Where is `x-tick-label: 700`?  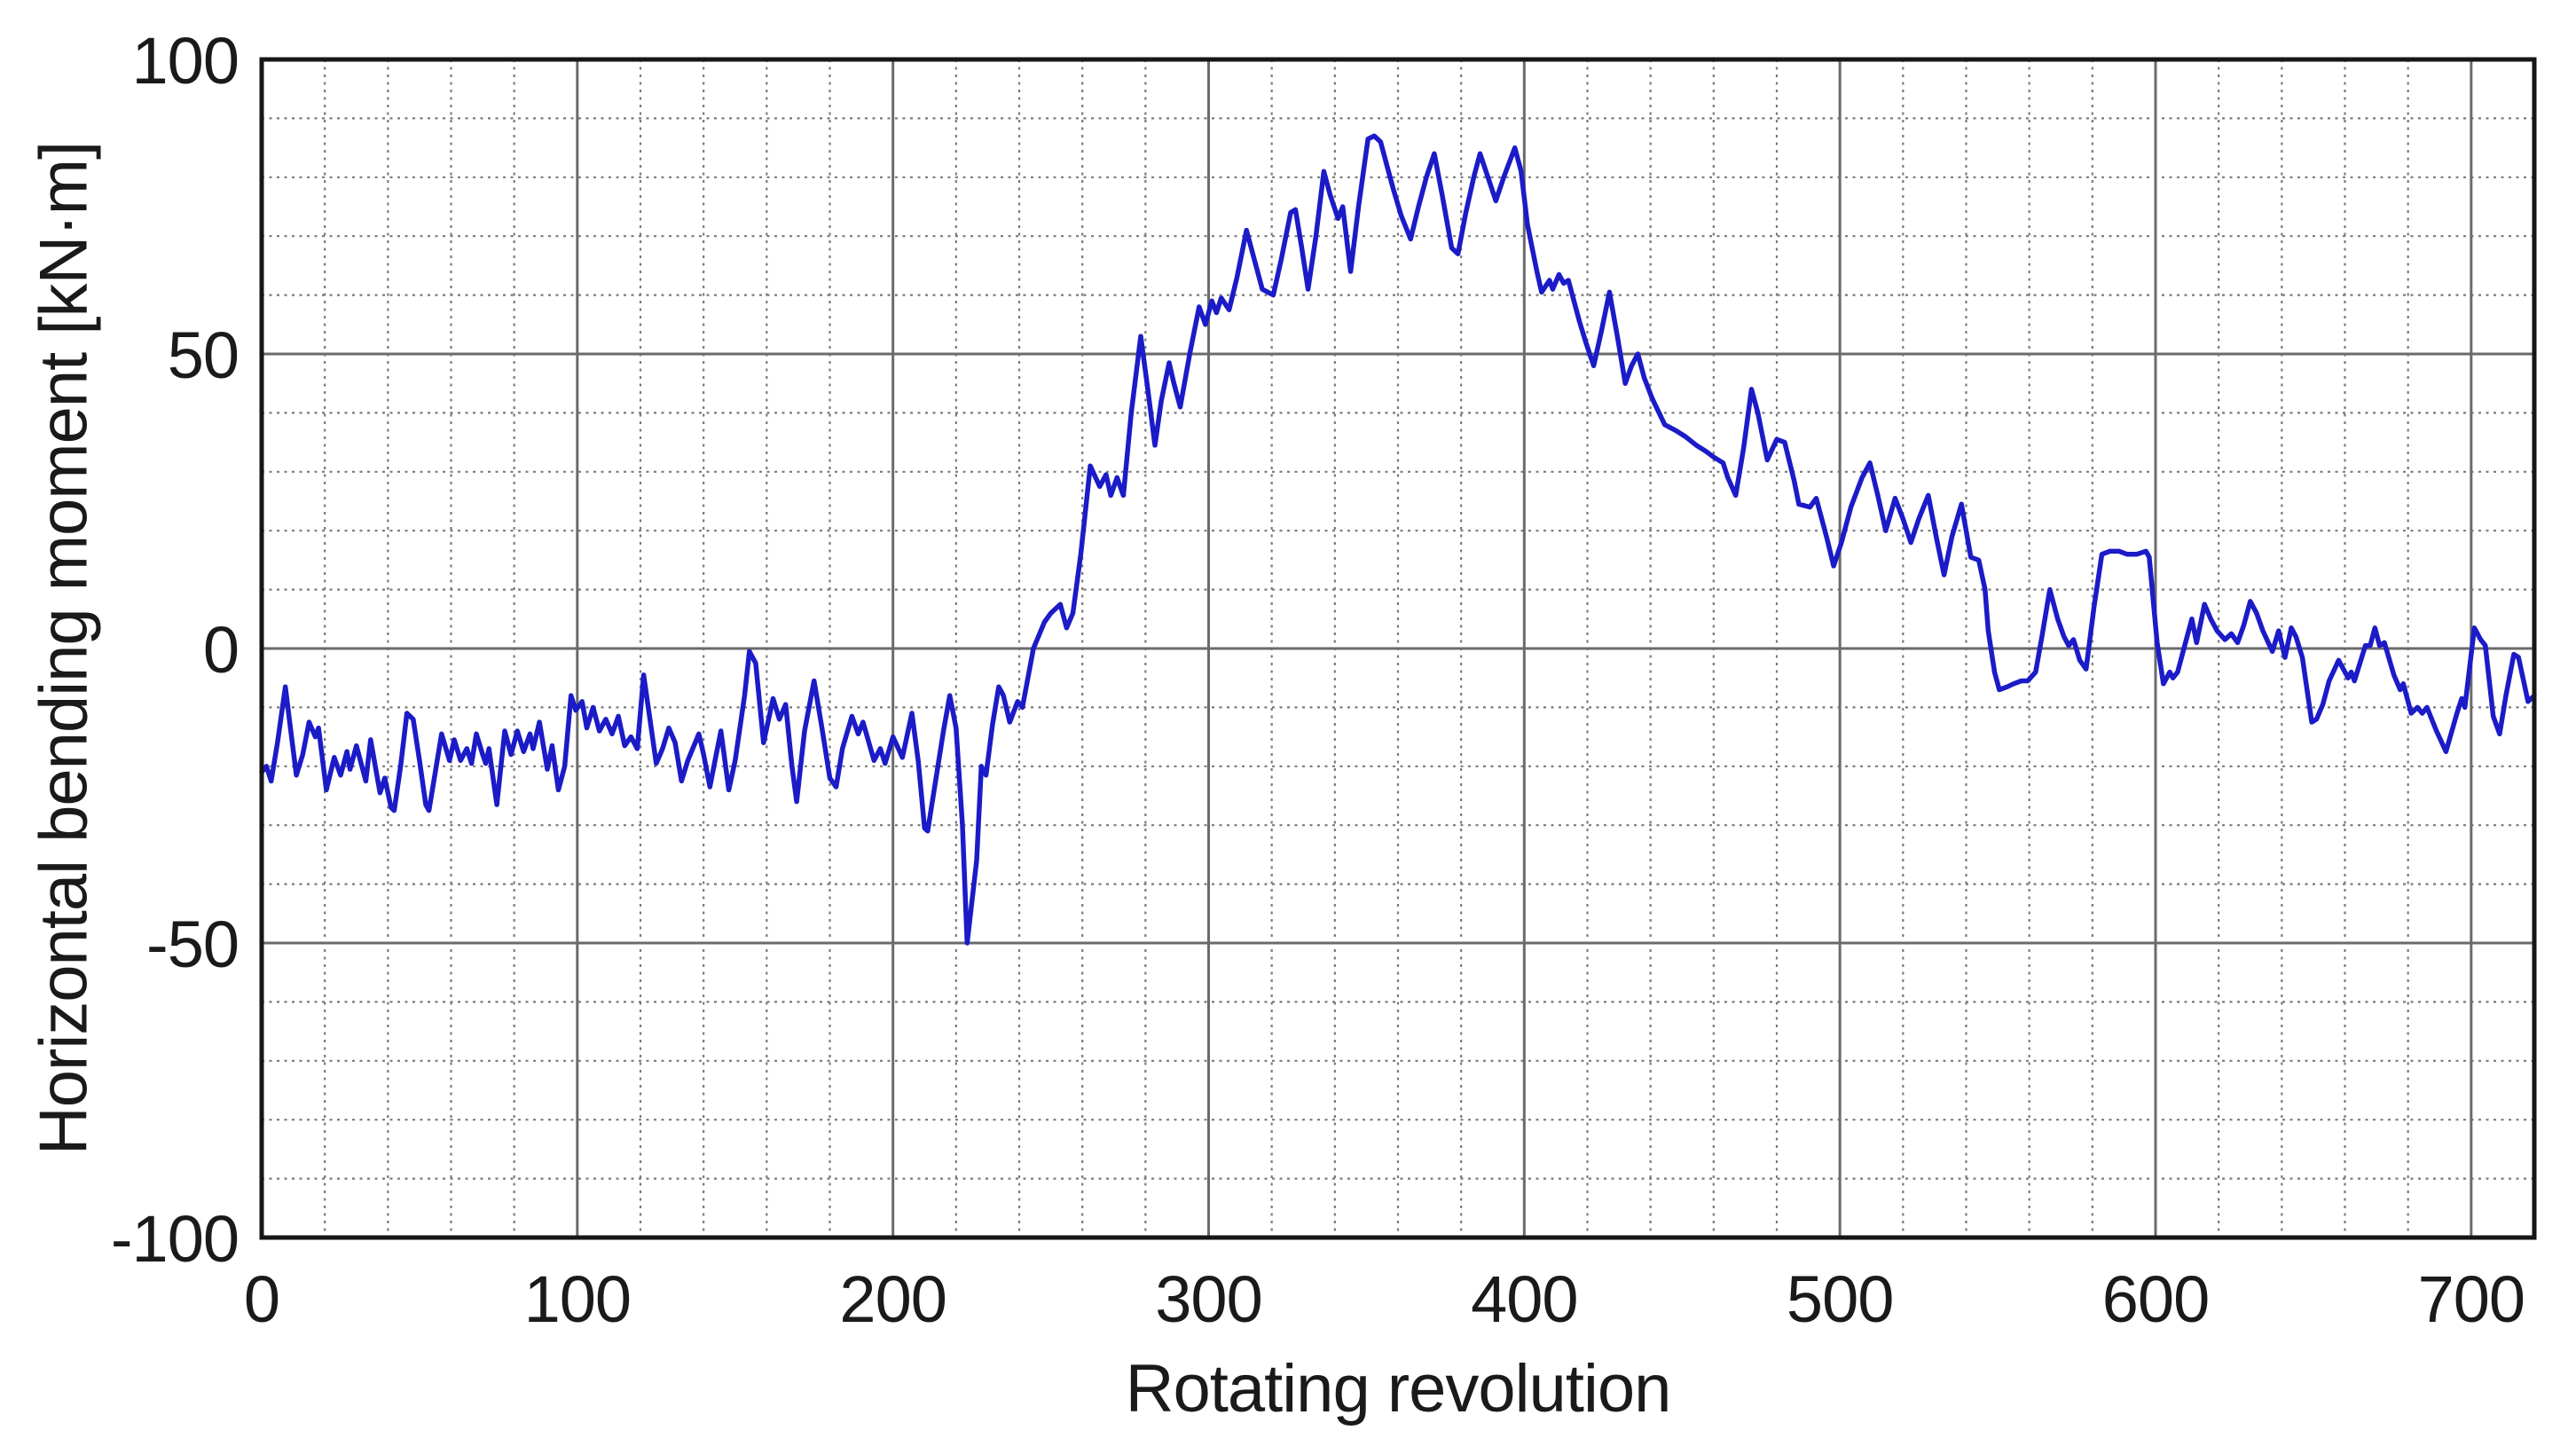 x-tick-label: 700 is located at coordinates (2471, 1299).